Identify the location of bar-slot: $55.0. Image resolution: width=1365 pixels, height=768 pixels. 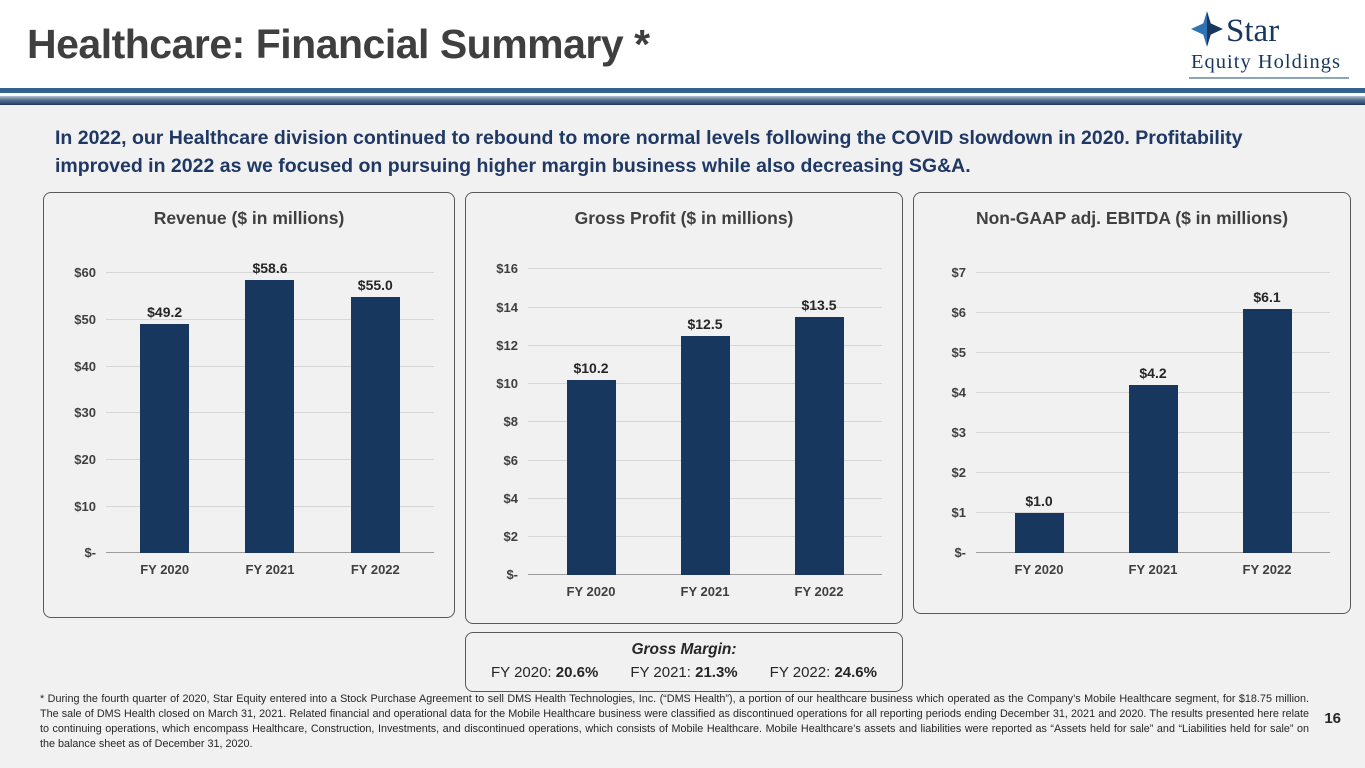
(375, 415).